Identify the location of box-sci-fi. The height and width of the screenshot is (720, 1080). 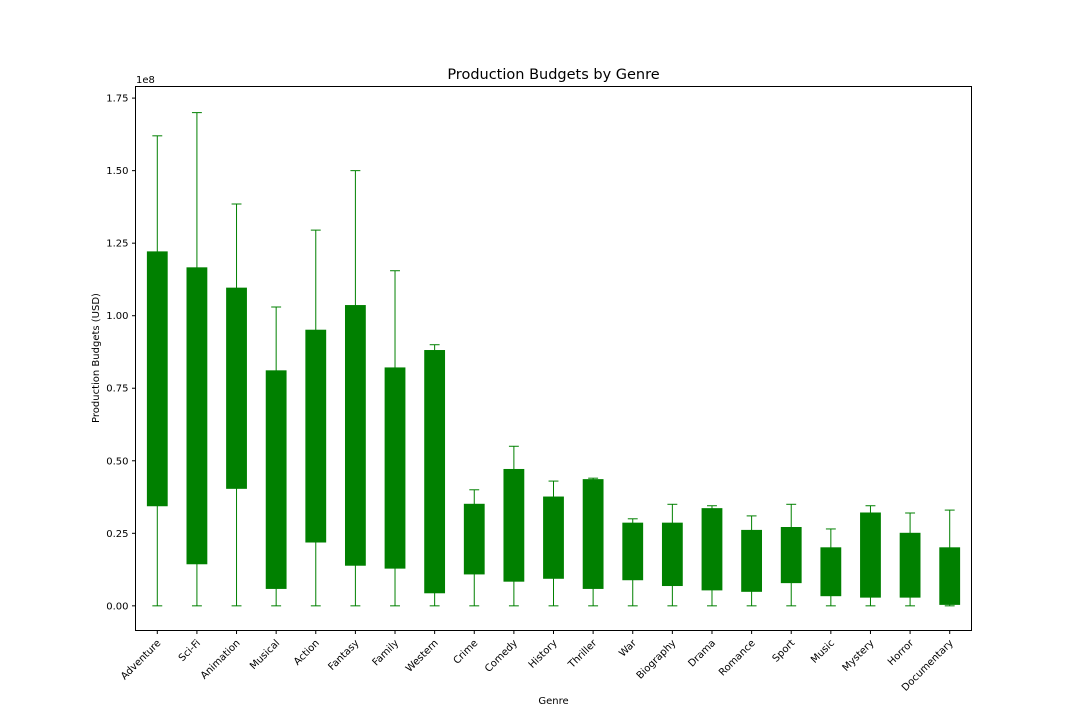
(197, 359).